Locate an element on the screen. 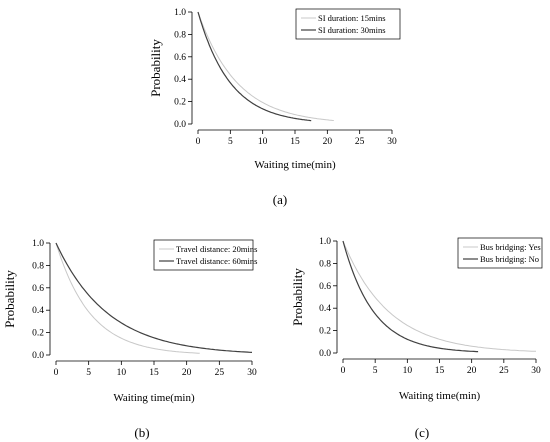  legend-label: Travel distance: 20mins is located at coordinates (216, 249).